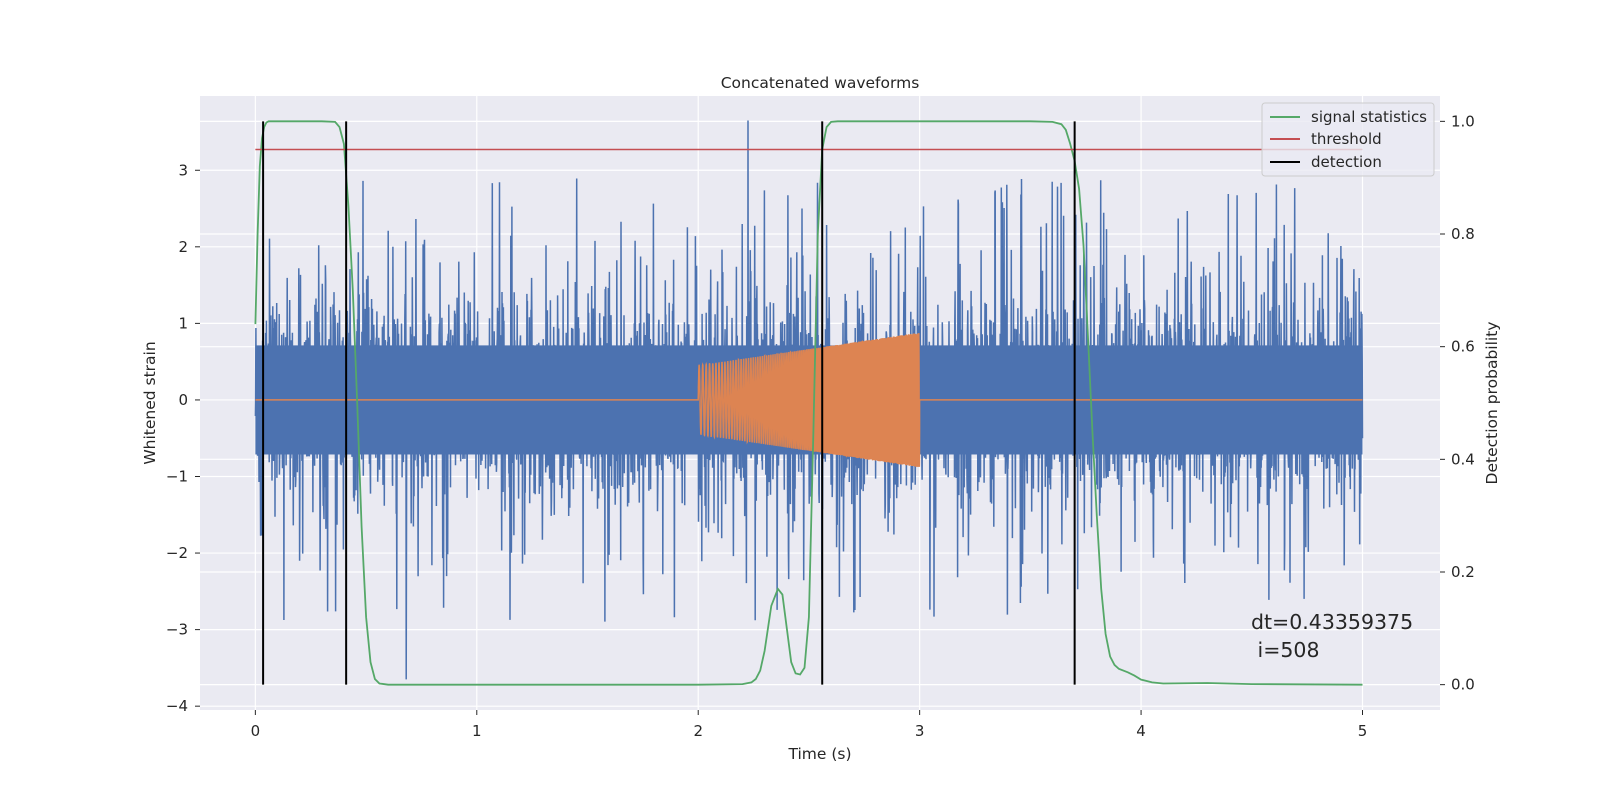 This screenshot has height=800, width=1600. I want to click on y2-tick-label: 0.2, so click(1463, 572).